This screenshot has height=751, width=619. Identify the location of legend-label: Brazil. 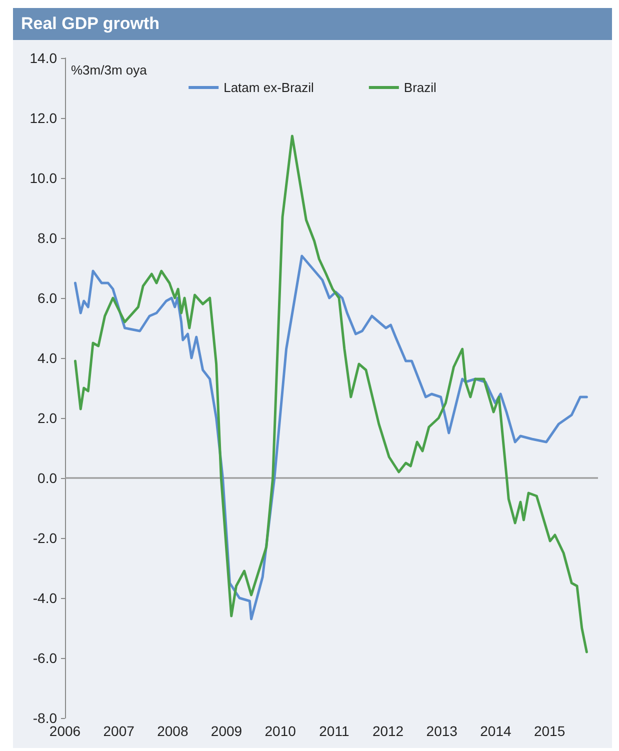
(420, 87).